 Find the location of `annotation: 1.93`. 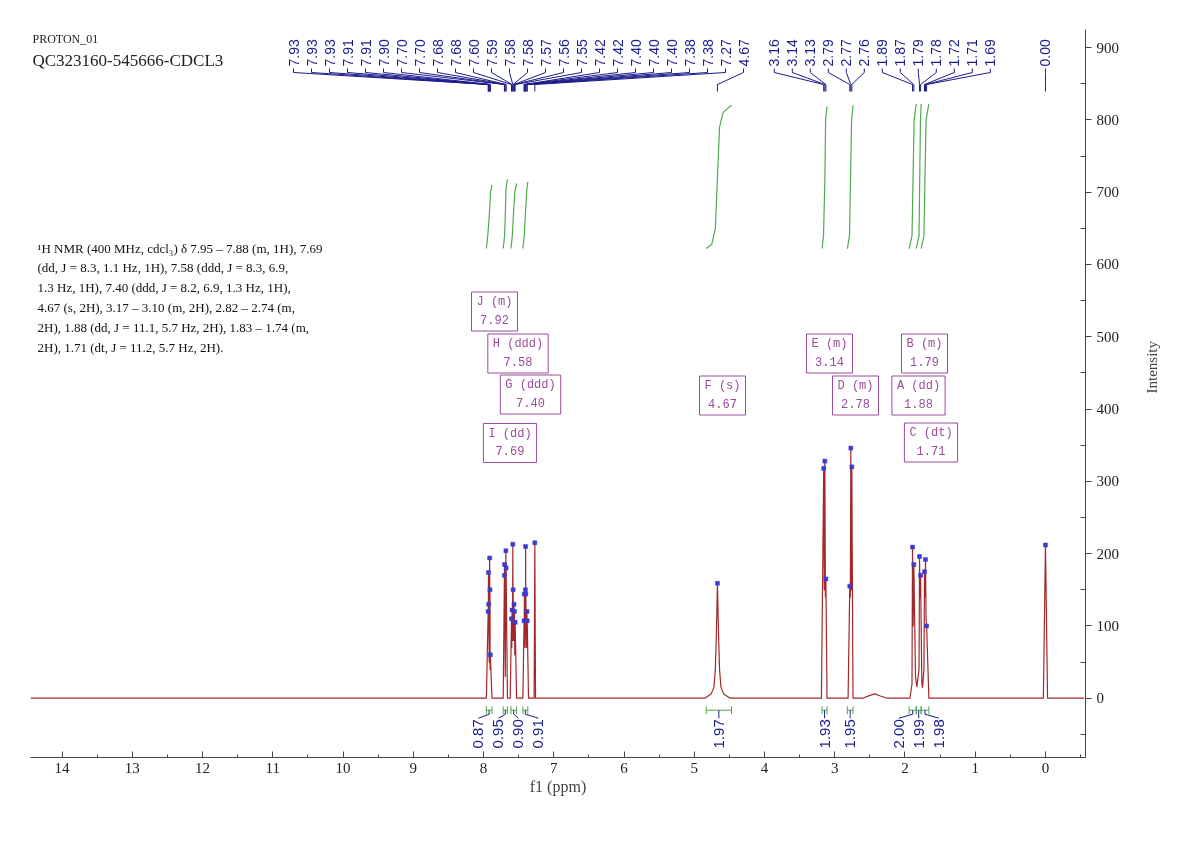

annotation: 1.93 is located at coordinates (824, 734).